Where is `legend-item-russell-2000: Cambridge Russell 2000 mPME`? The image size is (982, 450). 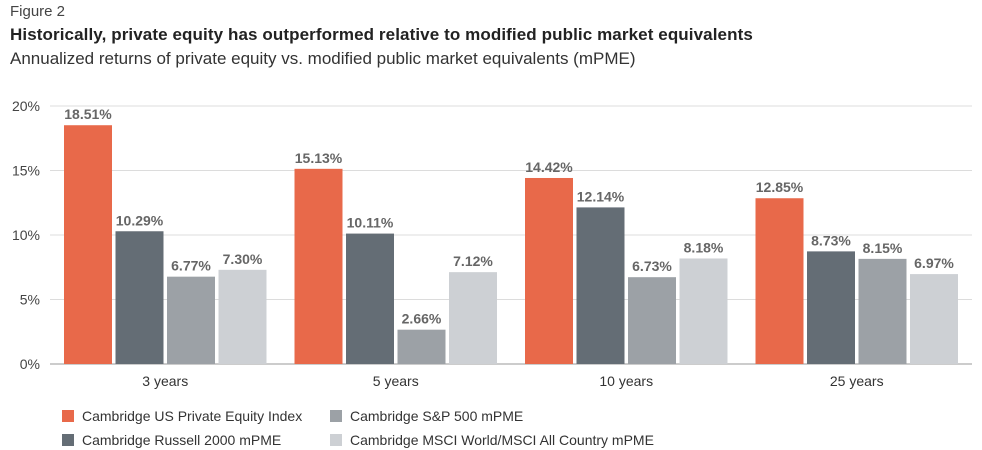
legend-item-russell-2000: Cambridge Russell 2000 mPME is located at coordinates (171, 440).